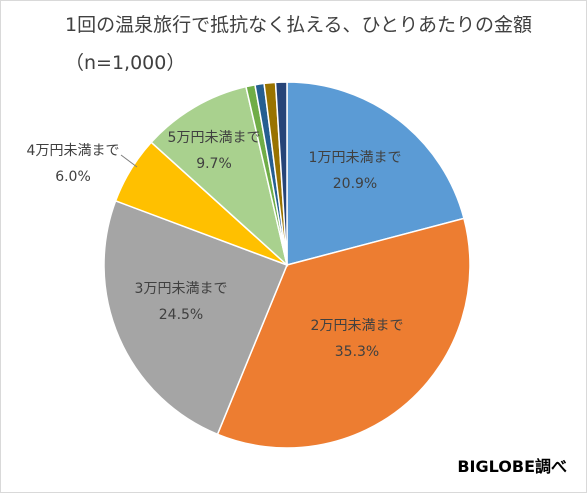  Describe the element at coordinates (181, 289) in the screenshot. I see `slice-label-3: 3万円未満まで` at that location.